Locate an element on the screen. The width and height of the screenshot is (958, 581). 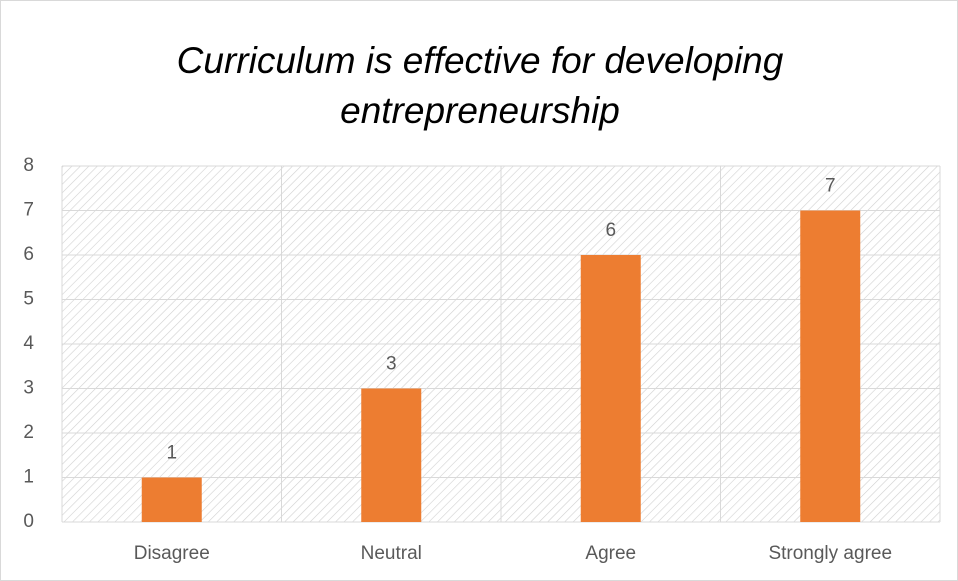
x-tick-label: Strongly agree is located at coordinates (830, 553).